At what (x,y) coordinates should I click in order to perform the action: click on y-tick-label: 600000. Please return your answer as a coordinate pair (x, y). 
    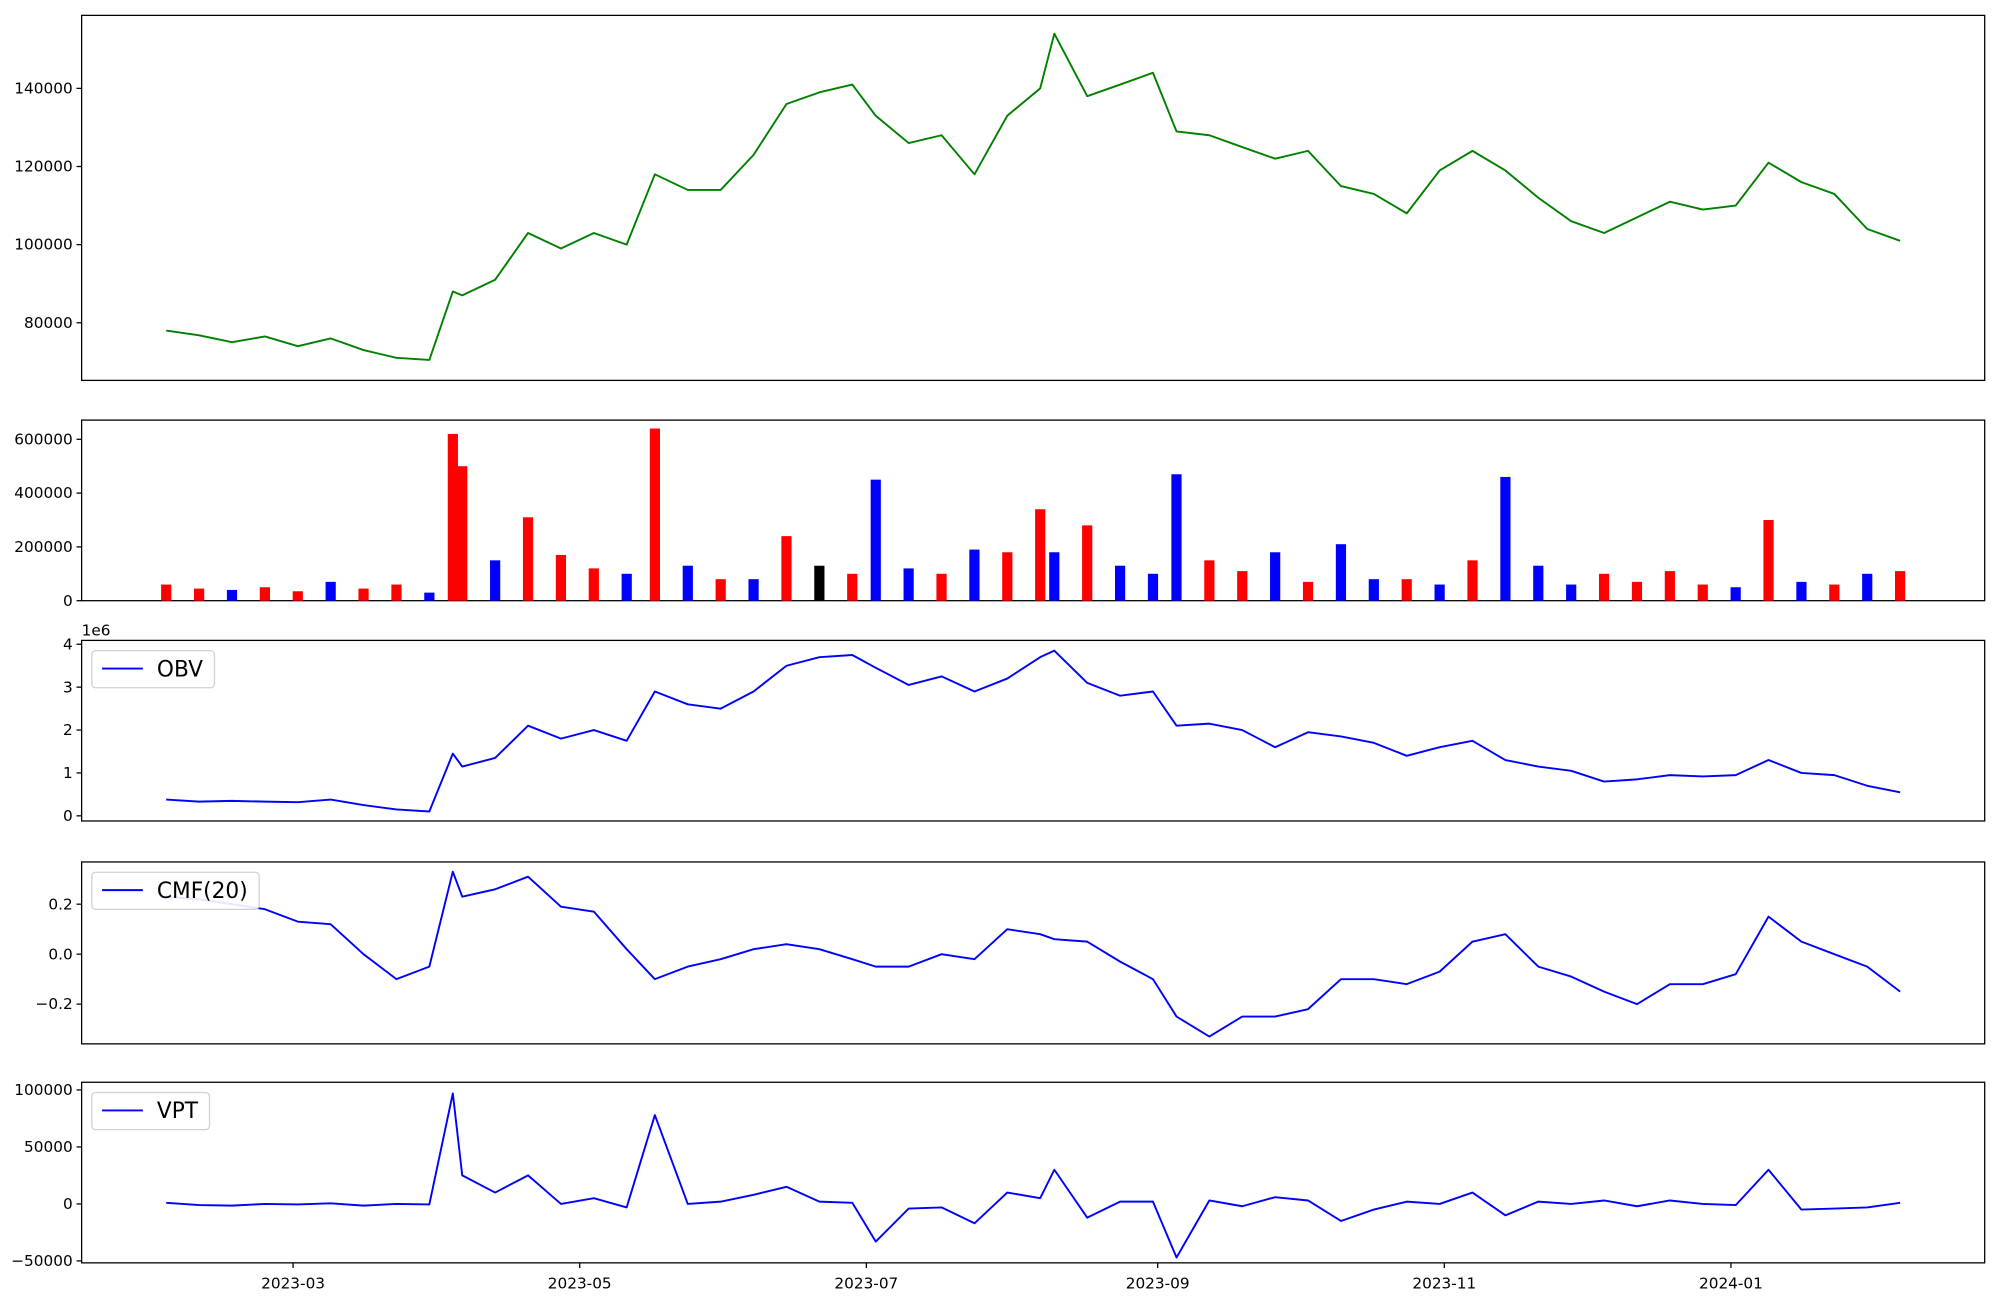
    Looking at the image, I should click on (43, 439).